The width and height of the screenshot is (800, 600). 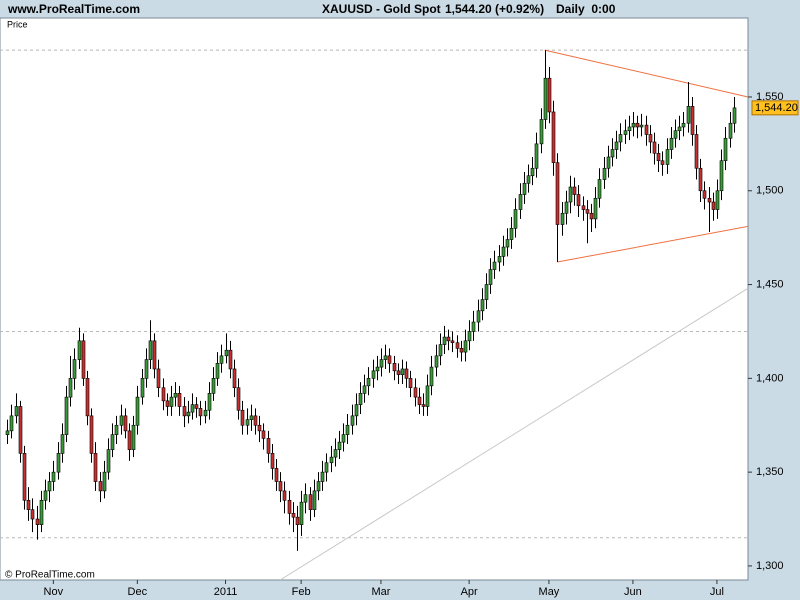 What do you see at coordinates (301, 592) in the screenshot?
I see `x-tick-label: Feb` at bounding box center [301, 592].